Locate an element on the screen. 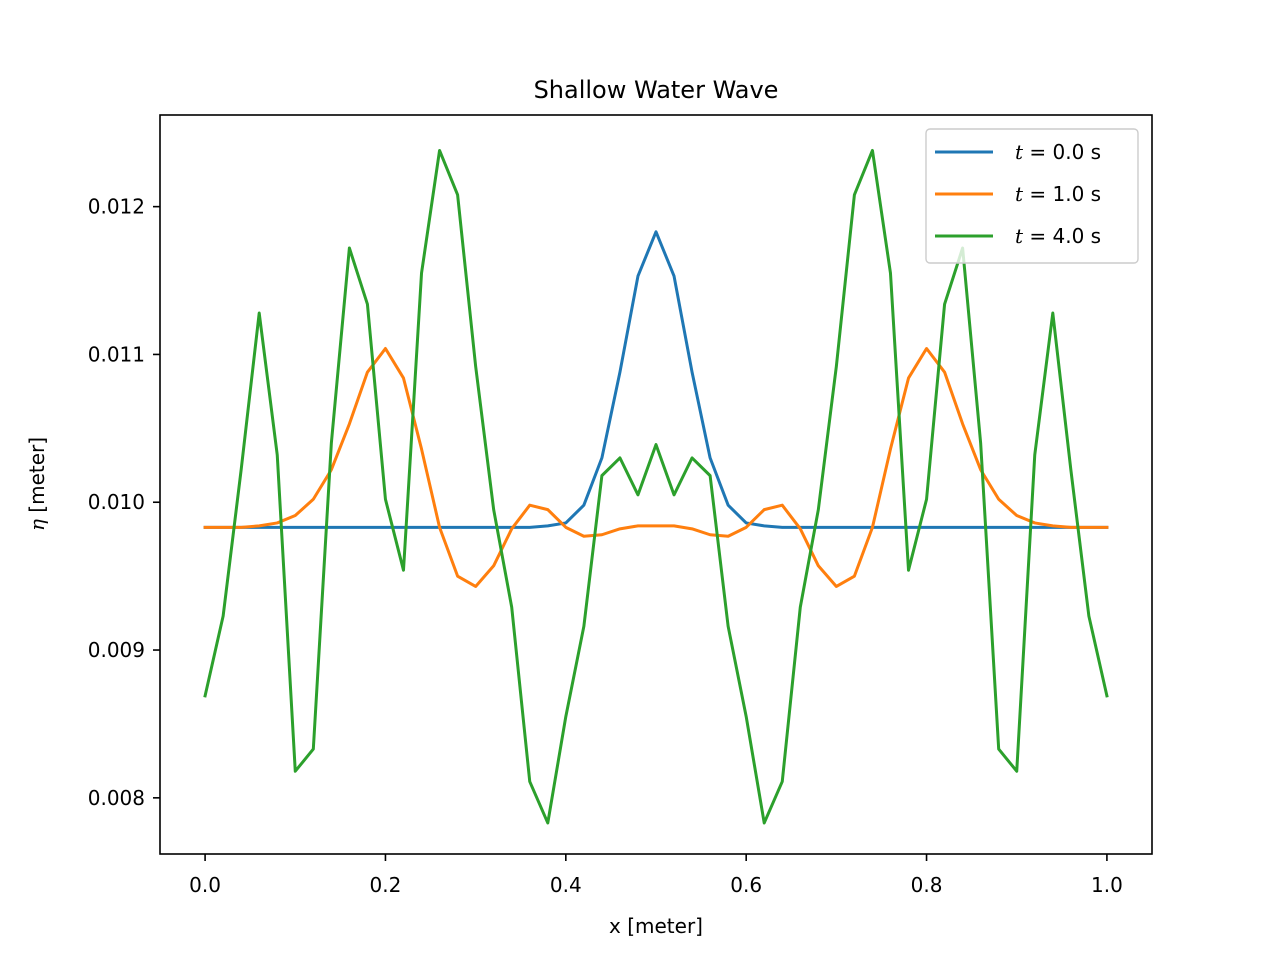 The width and height of the screenshot is (1280, 960). legend: t = 0.0 st = 1.0 st = 4.0 s is located at coordinates (1032, 196).